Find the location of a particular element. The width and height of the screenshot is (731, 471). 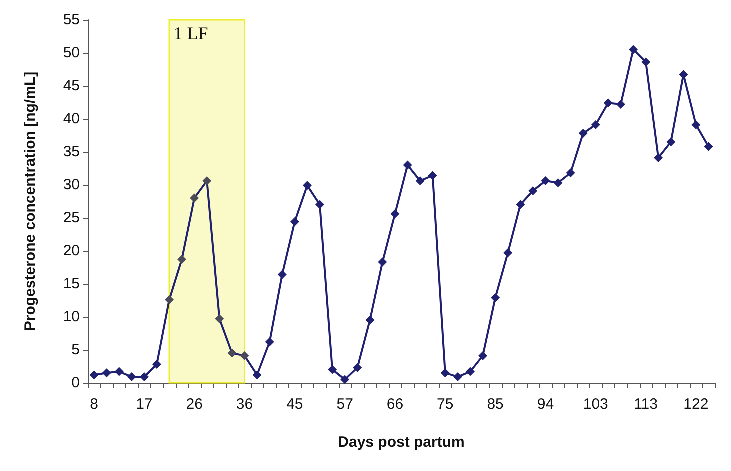

y-tick-label: 55 is located at coordinates (71, 20).